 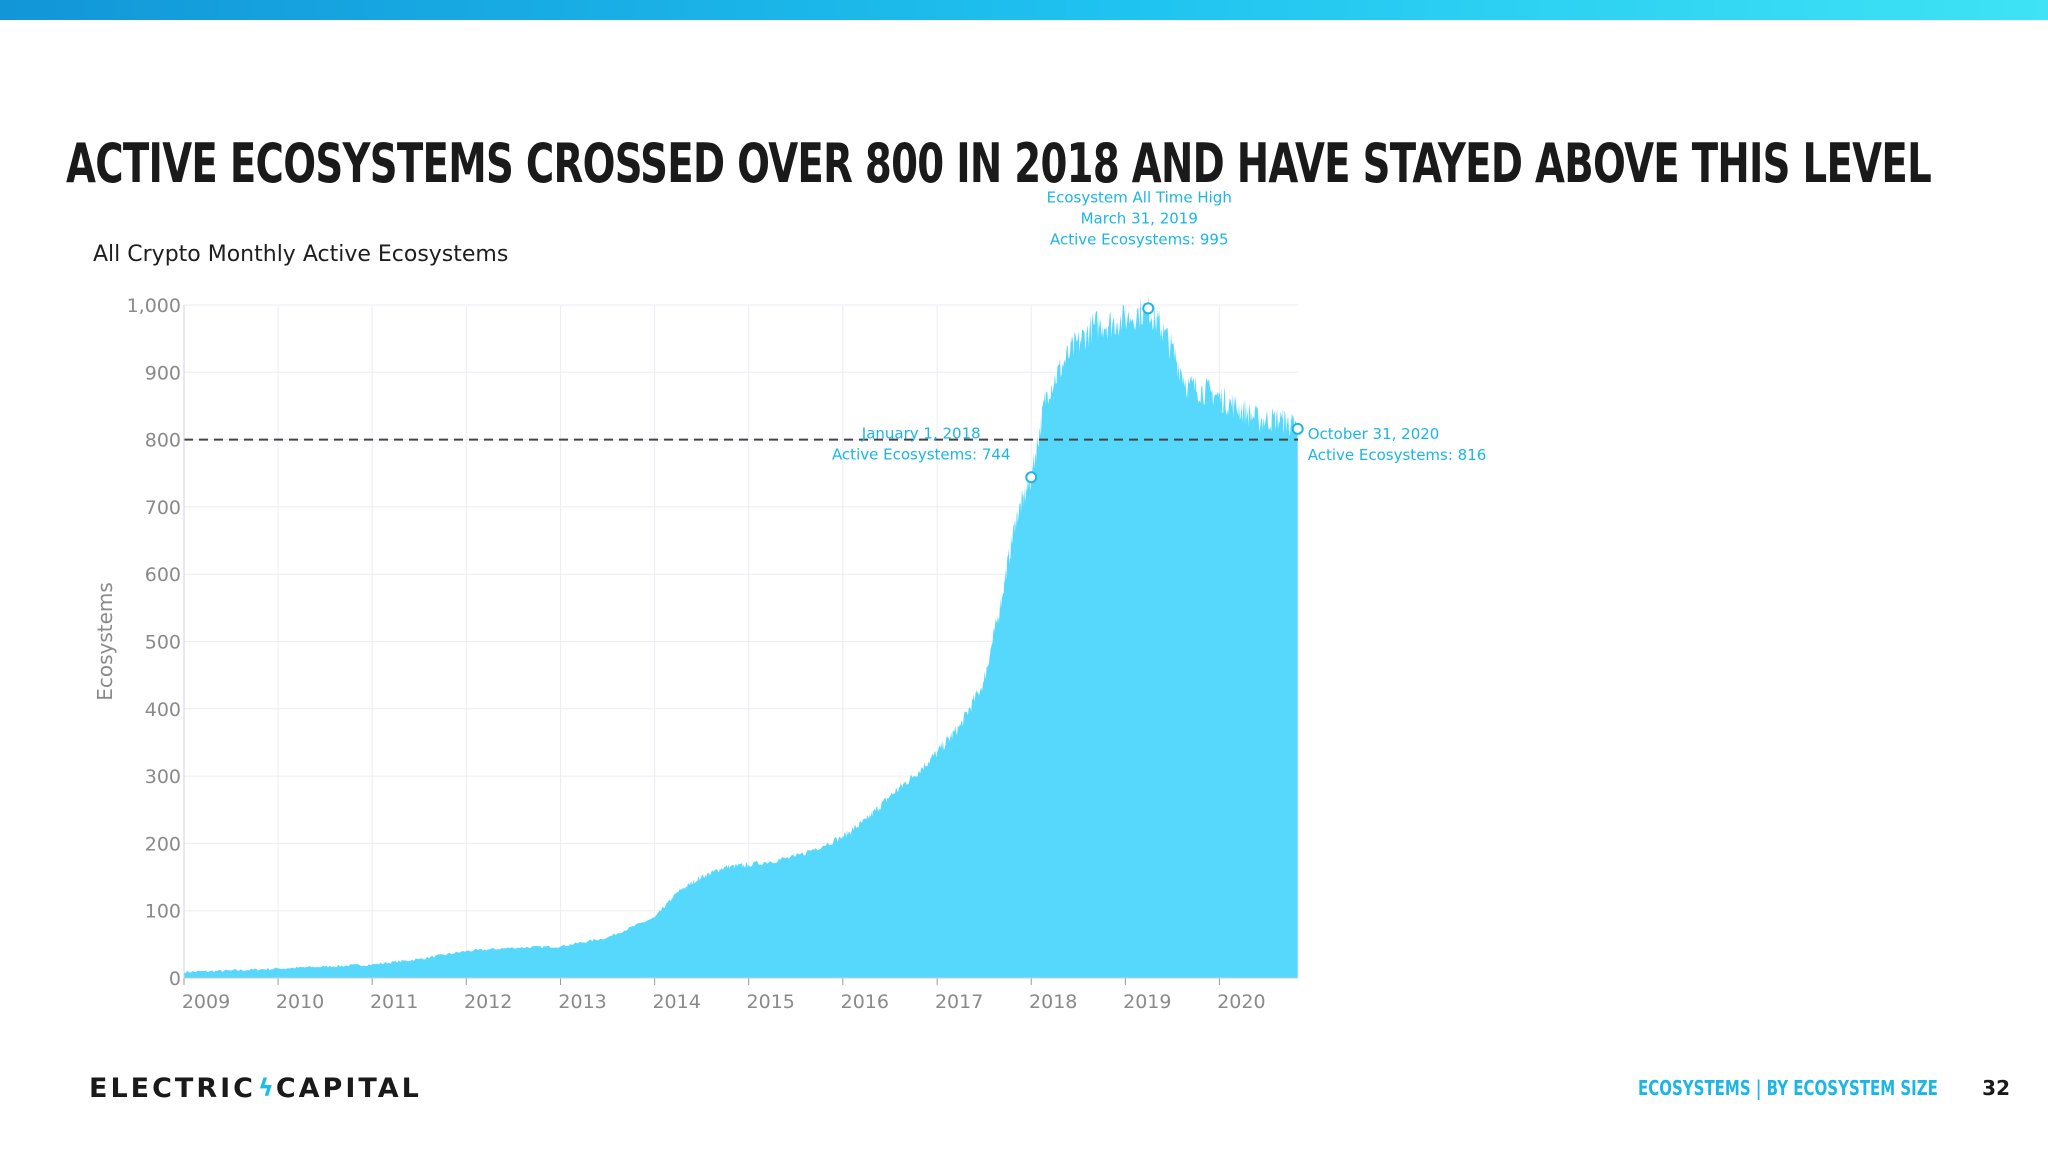 What do you see at coordinates (865, 1002) in the screenshot?
I see `x-tick-label: 2016` at bounding box center [865, 1002].